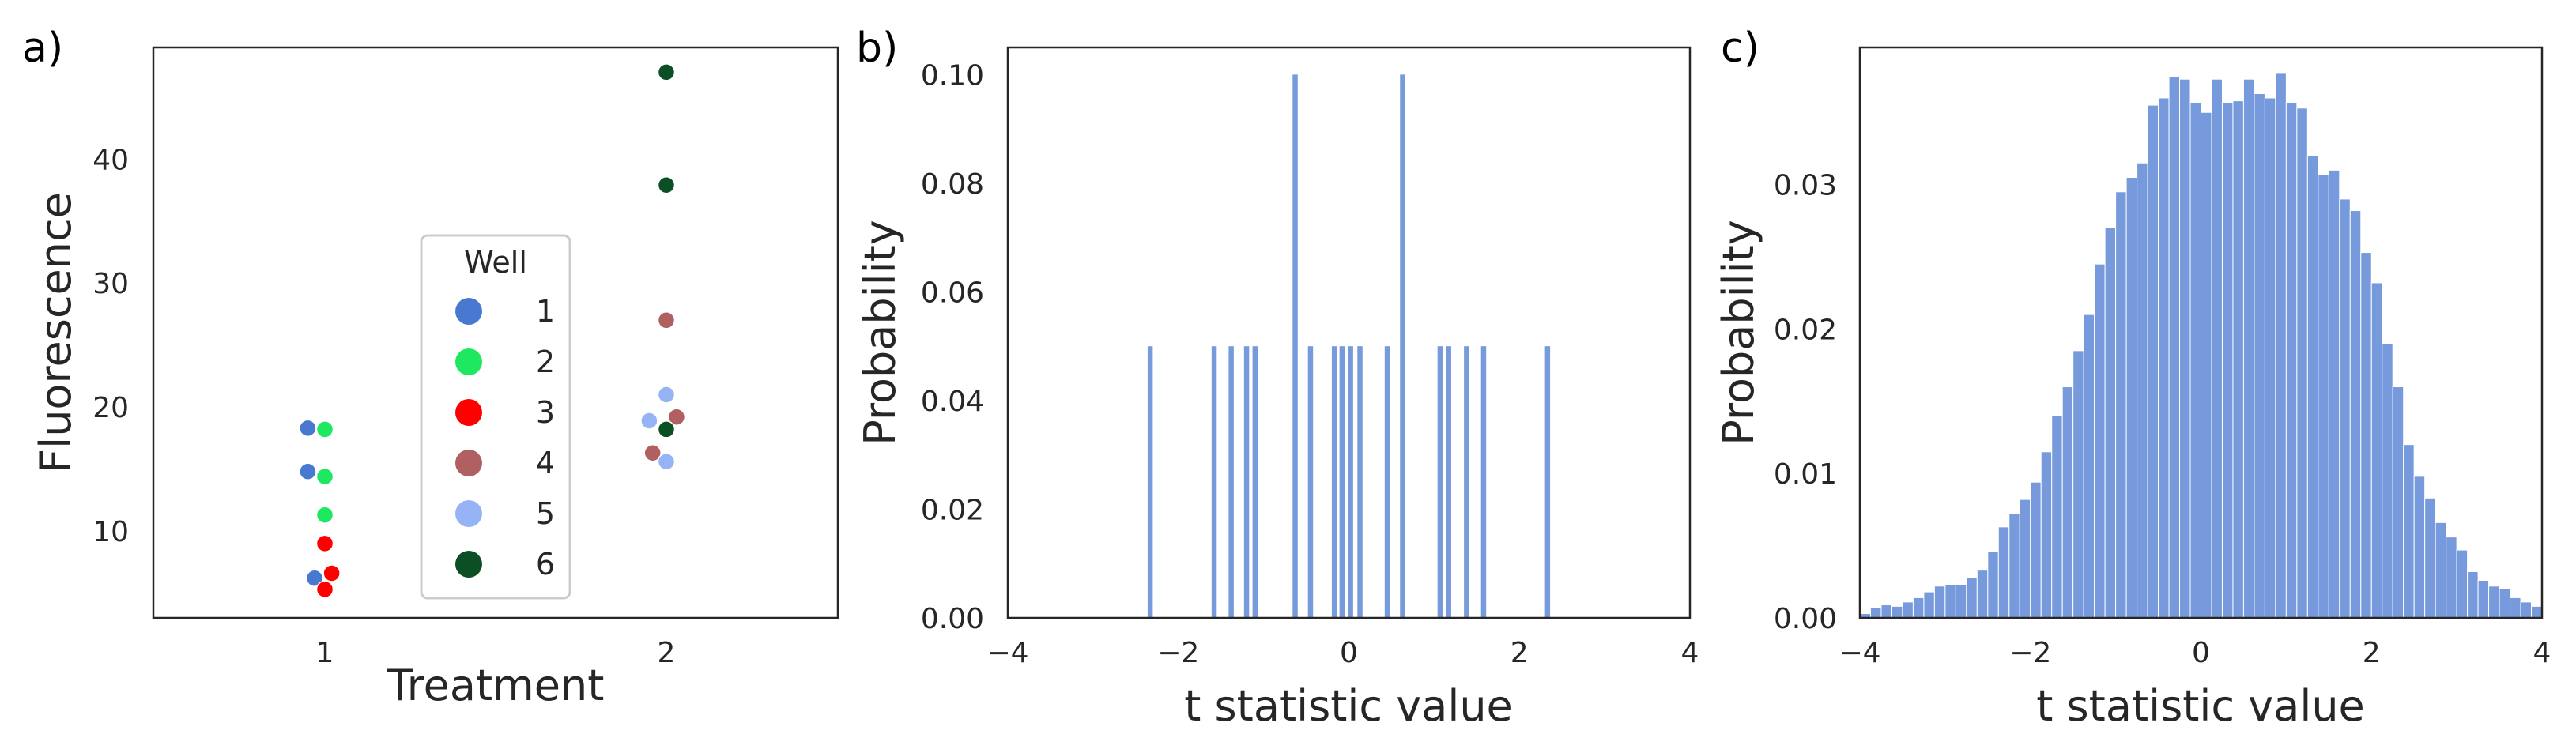 The height and width of the screenshot is (753, 2576). What do you see at coordinates (1805, 402) in the screenshot?
I see `panel-c-y-ticks: 0.00 0.01 0.02 0.03` at bounding box center [1805, 402].